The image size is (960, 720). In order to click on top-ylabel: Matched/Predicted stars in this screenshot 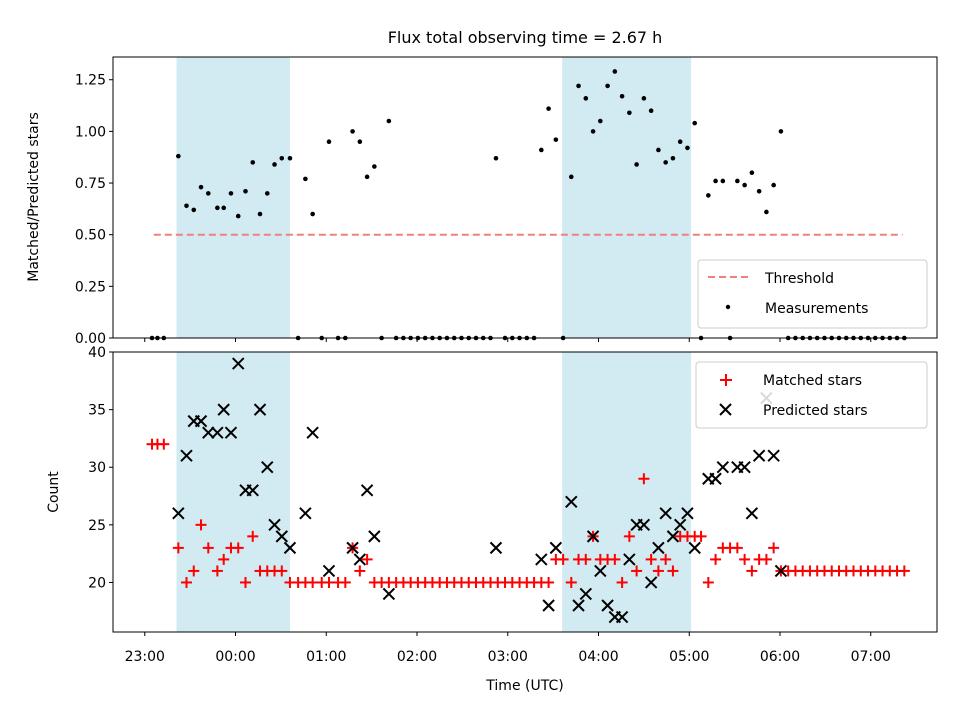, I will do `click(34, 197)`.